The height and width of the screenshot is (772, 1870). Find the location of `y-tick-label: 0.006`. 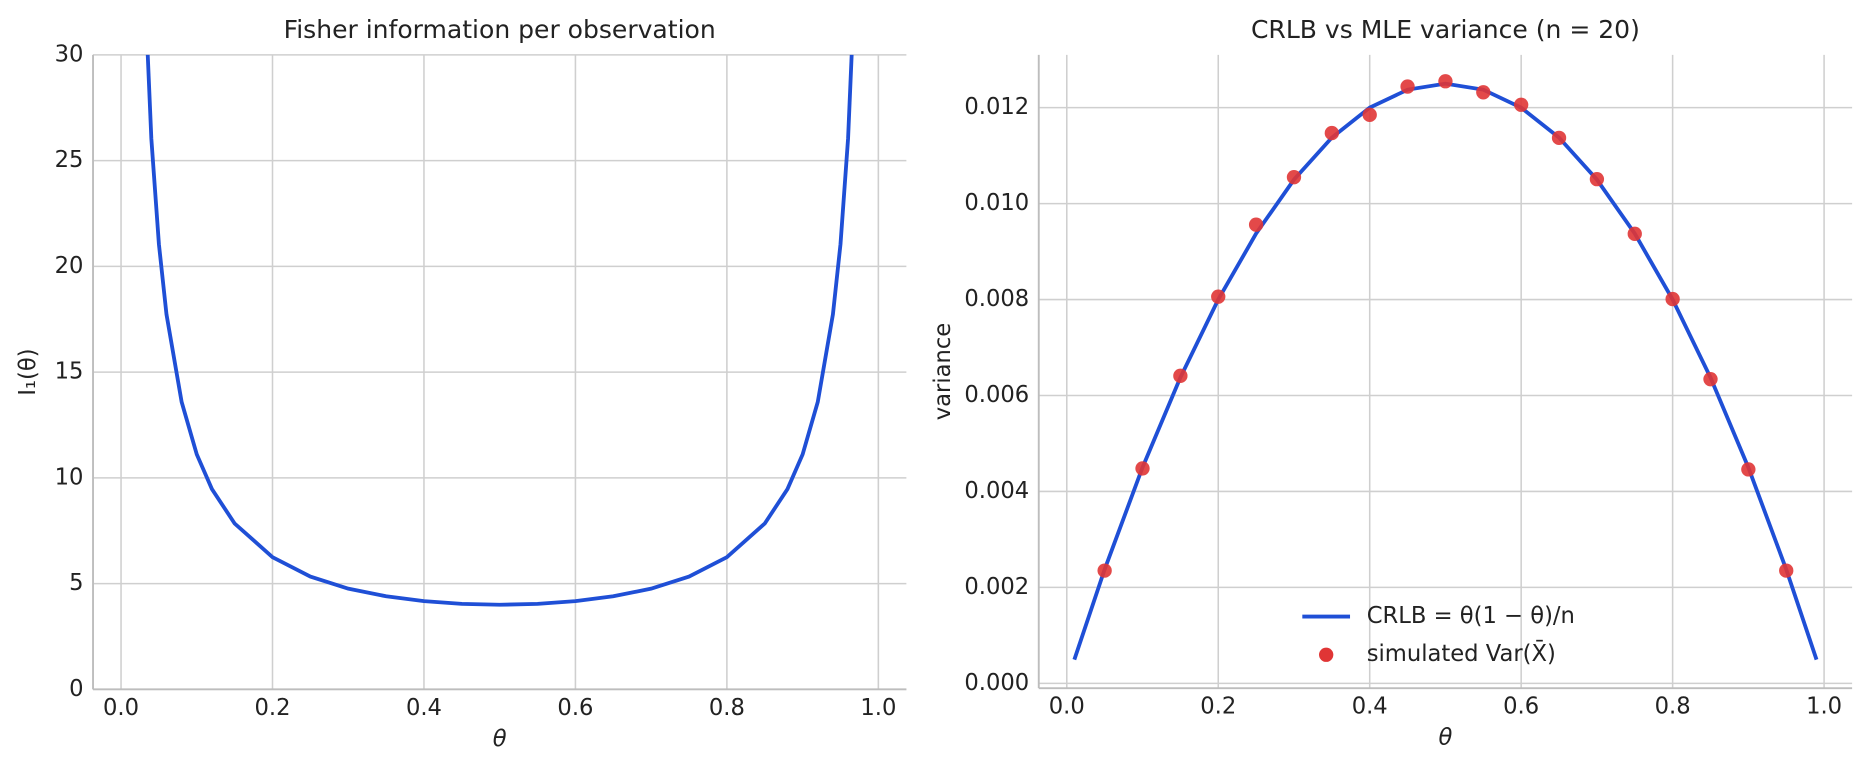

y-tick-label: 0.006 is located at coordinates (996, 395).